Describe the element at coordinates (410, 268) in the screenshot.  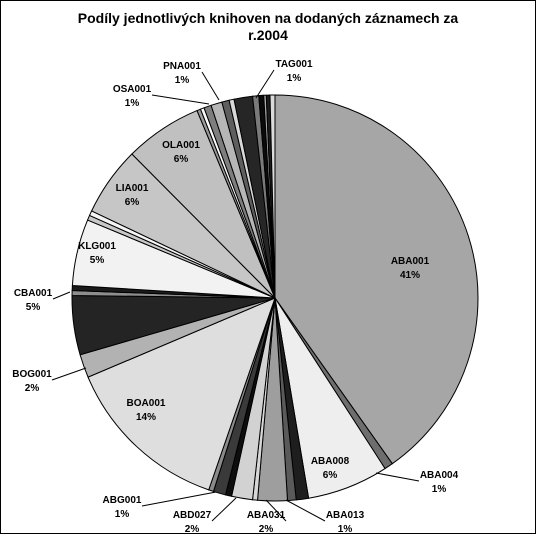
I see `slice-label-aba001: ABA001 41%` at that location.